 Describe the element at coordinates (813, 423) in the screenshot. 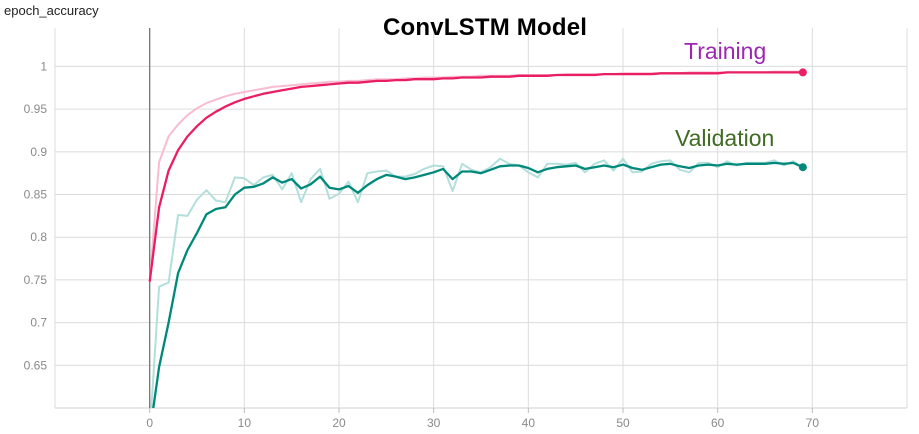

I see `x-tick-label: 70` at that location.